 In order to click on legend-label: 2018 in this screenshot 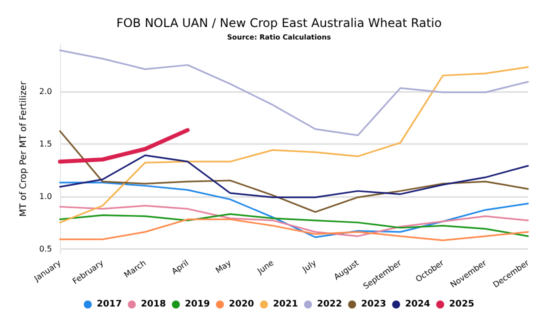, I will do `click(153, 305)`.